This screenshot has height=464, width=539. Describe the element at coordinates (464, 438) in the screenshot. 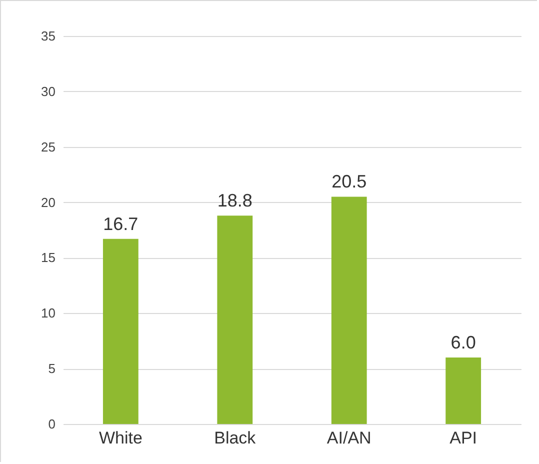

I see `x-tick-label: API` at that location.